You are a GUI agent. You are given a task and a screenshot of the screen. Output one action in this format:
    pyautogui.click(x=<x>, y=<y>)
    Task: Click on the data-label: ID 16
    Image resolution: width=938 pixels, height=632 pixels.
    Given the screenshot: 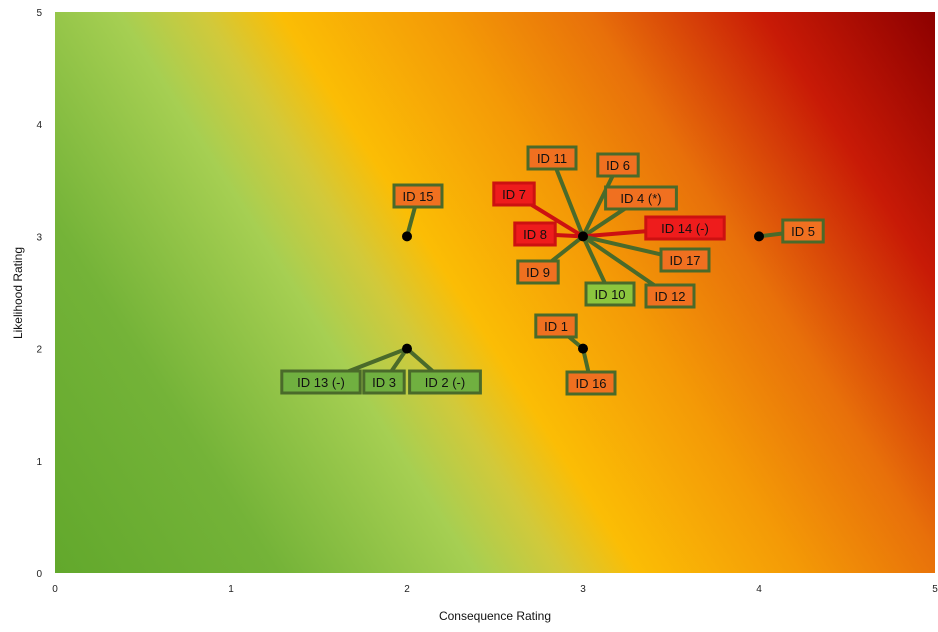 What is the action you would take?
    pyautogui.click(x=590, y=383)
    